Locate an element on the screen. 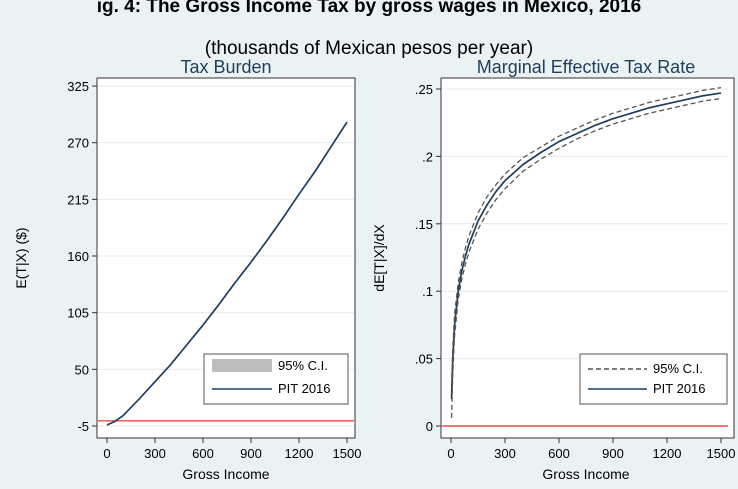  tax-burden-x-tick-label: 900 is located at coordinates (251, 453).